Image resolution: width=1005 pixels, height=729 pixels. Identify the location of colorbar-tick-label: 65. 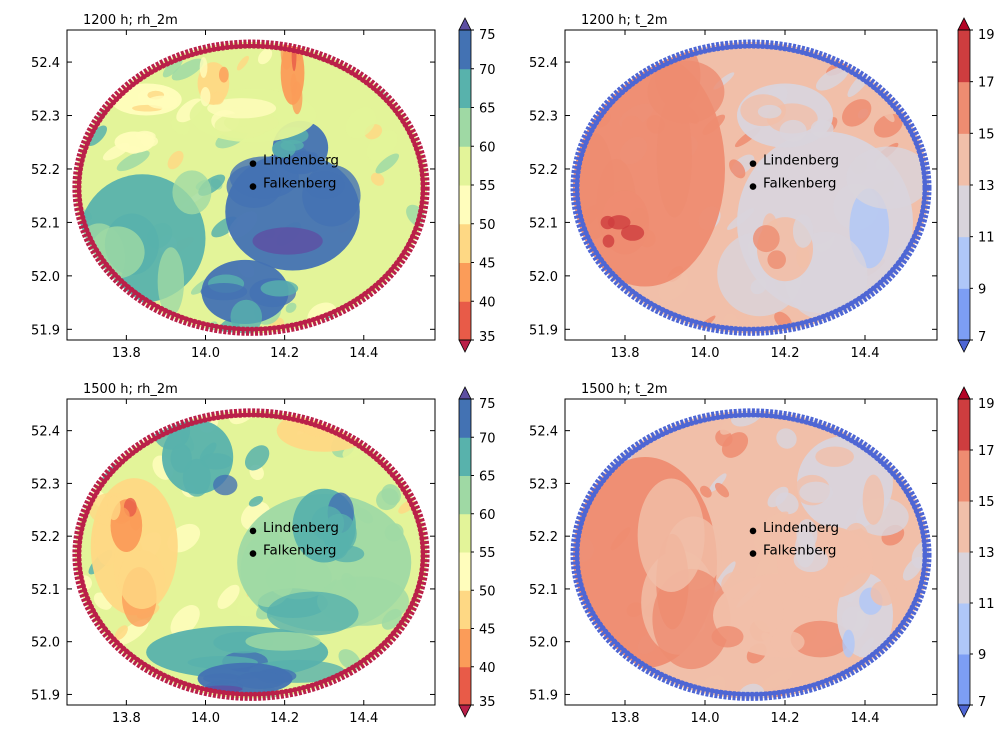
(487, 109).